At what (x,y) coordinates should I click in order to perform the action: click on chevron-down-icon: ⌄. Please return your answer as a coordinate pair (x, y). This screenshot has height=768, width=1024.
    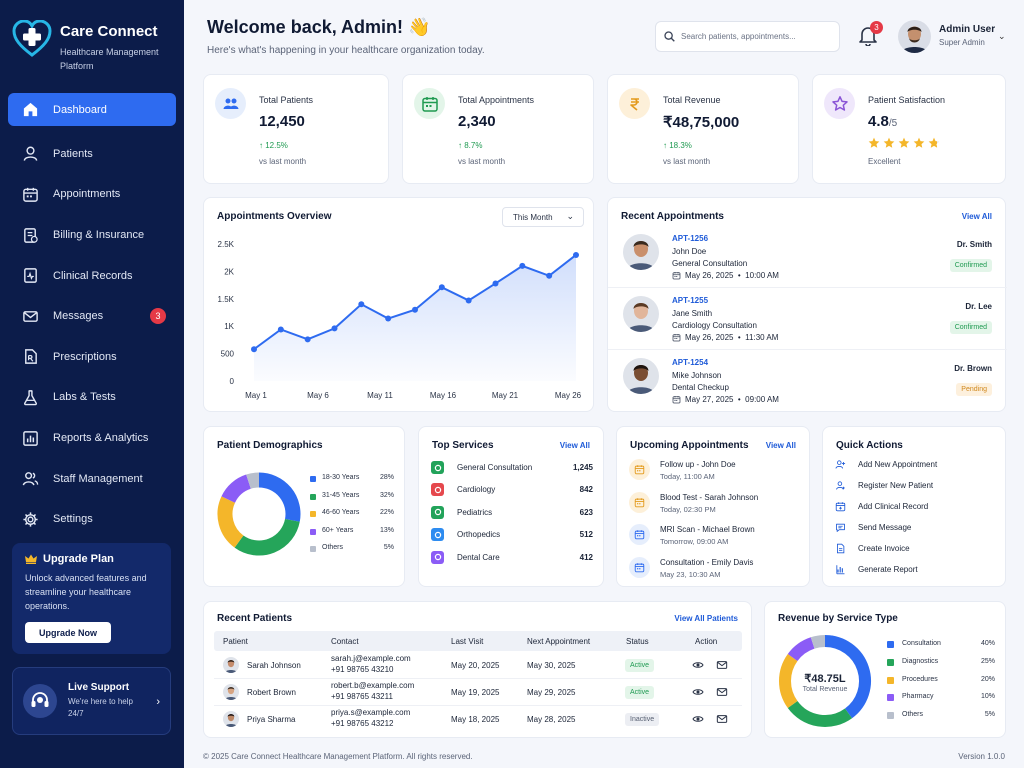
    Looking at the image, I should click on (1002, 36).